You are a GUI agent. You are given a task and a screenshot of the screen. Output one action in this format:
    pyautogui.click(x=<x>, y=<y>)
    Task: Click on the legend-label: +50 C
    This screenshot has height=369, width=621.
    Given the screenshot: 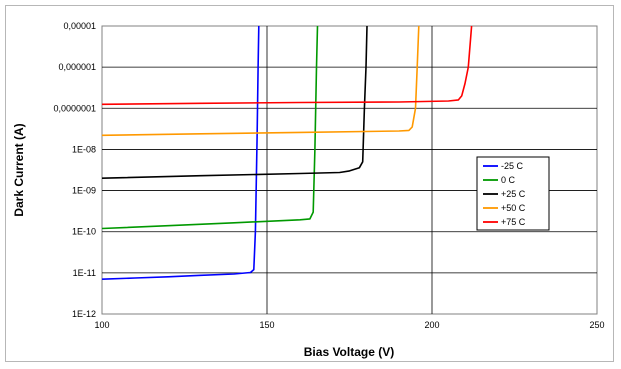 What is the action you would take?
    pyautogui.click(x=513, y=208)
    